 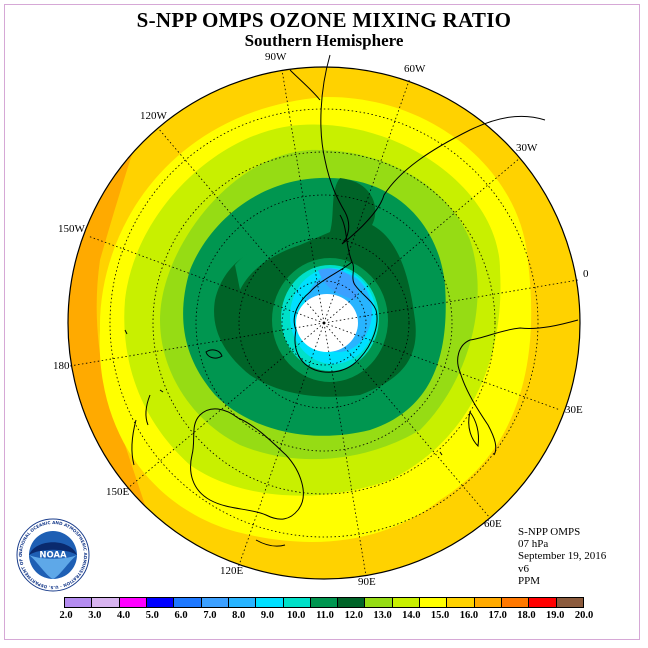 What do you see at coordinates (493, 524) in the screenshot?
I see `lon-label-60e: 60E` at bounding box center [493, 524].